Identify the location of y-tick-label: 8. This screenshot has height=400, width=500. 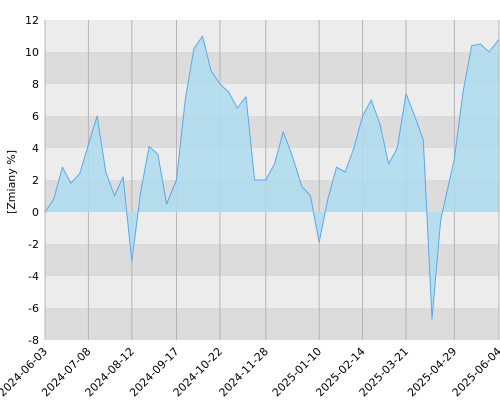
(35, 84).